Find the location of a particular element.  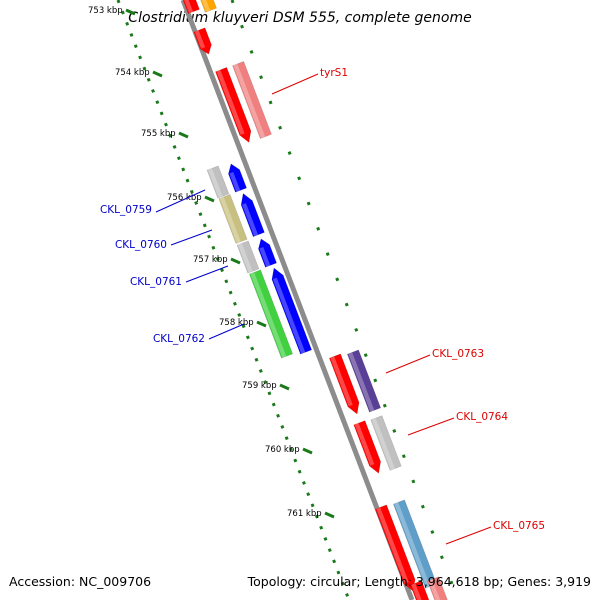

partial-cds-bottom-shape is located at coordinates (421, 590).